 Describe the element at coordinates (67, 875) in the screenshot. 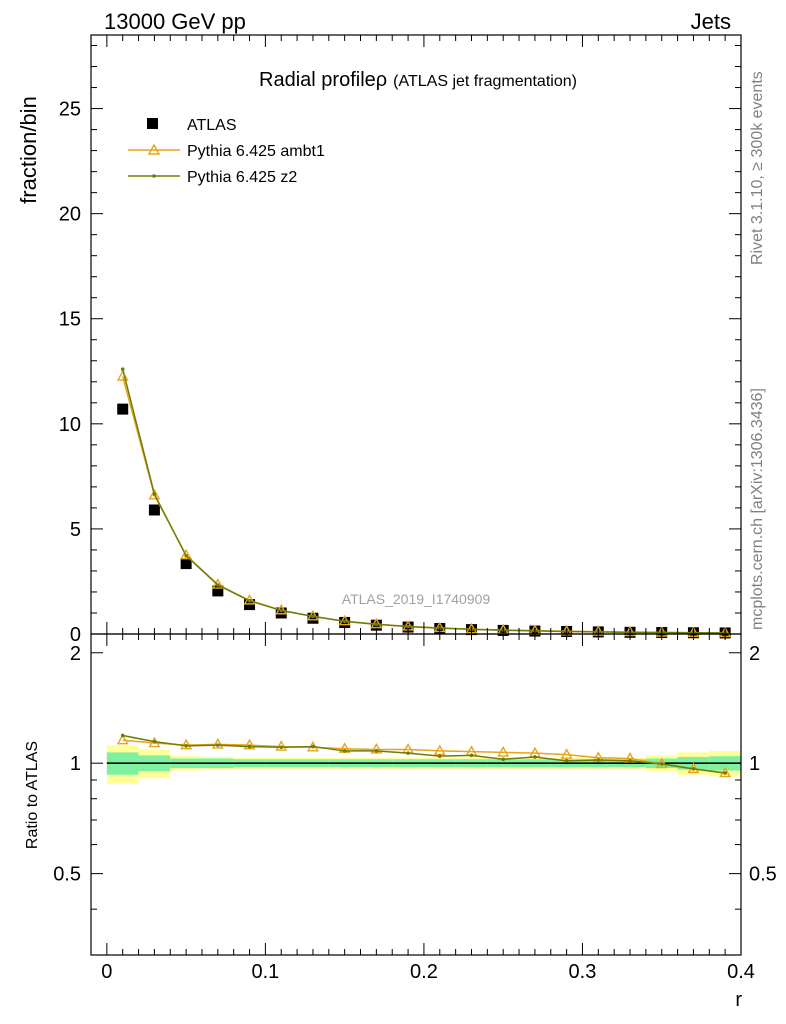

I see `ratio-y-tick-label: 0.5` at that location.